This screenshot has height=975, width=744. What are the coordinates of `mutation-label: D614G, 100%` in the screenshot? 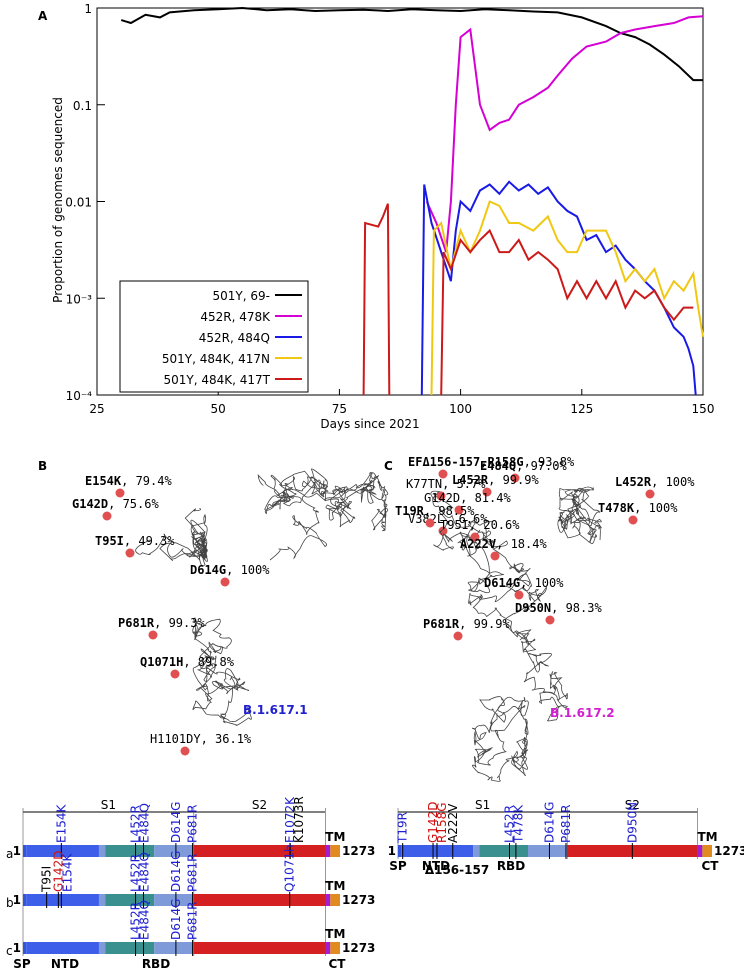 It's located at (524, 583).